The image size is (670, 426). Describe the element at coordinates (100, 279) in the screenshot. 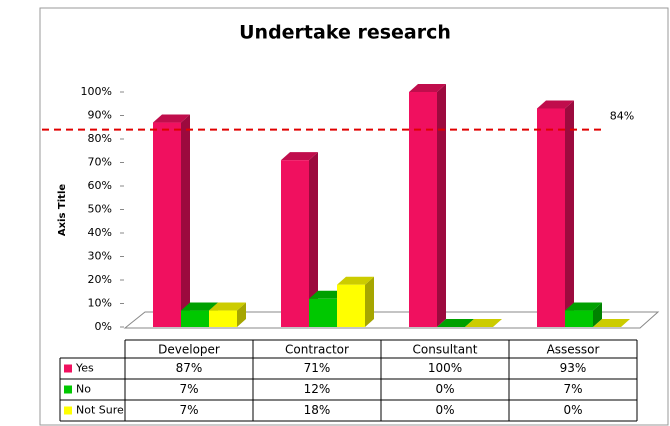

I see `y-tick-label: 20%` at that location.